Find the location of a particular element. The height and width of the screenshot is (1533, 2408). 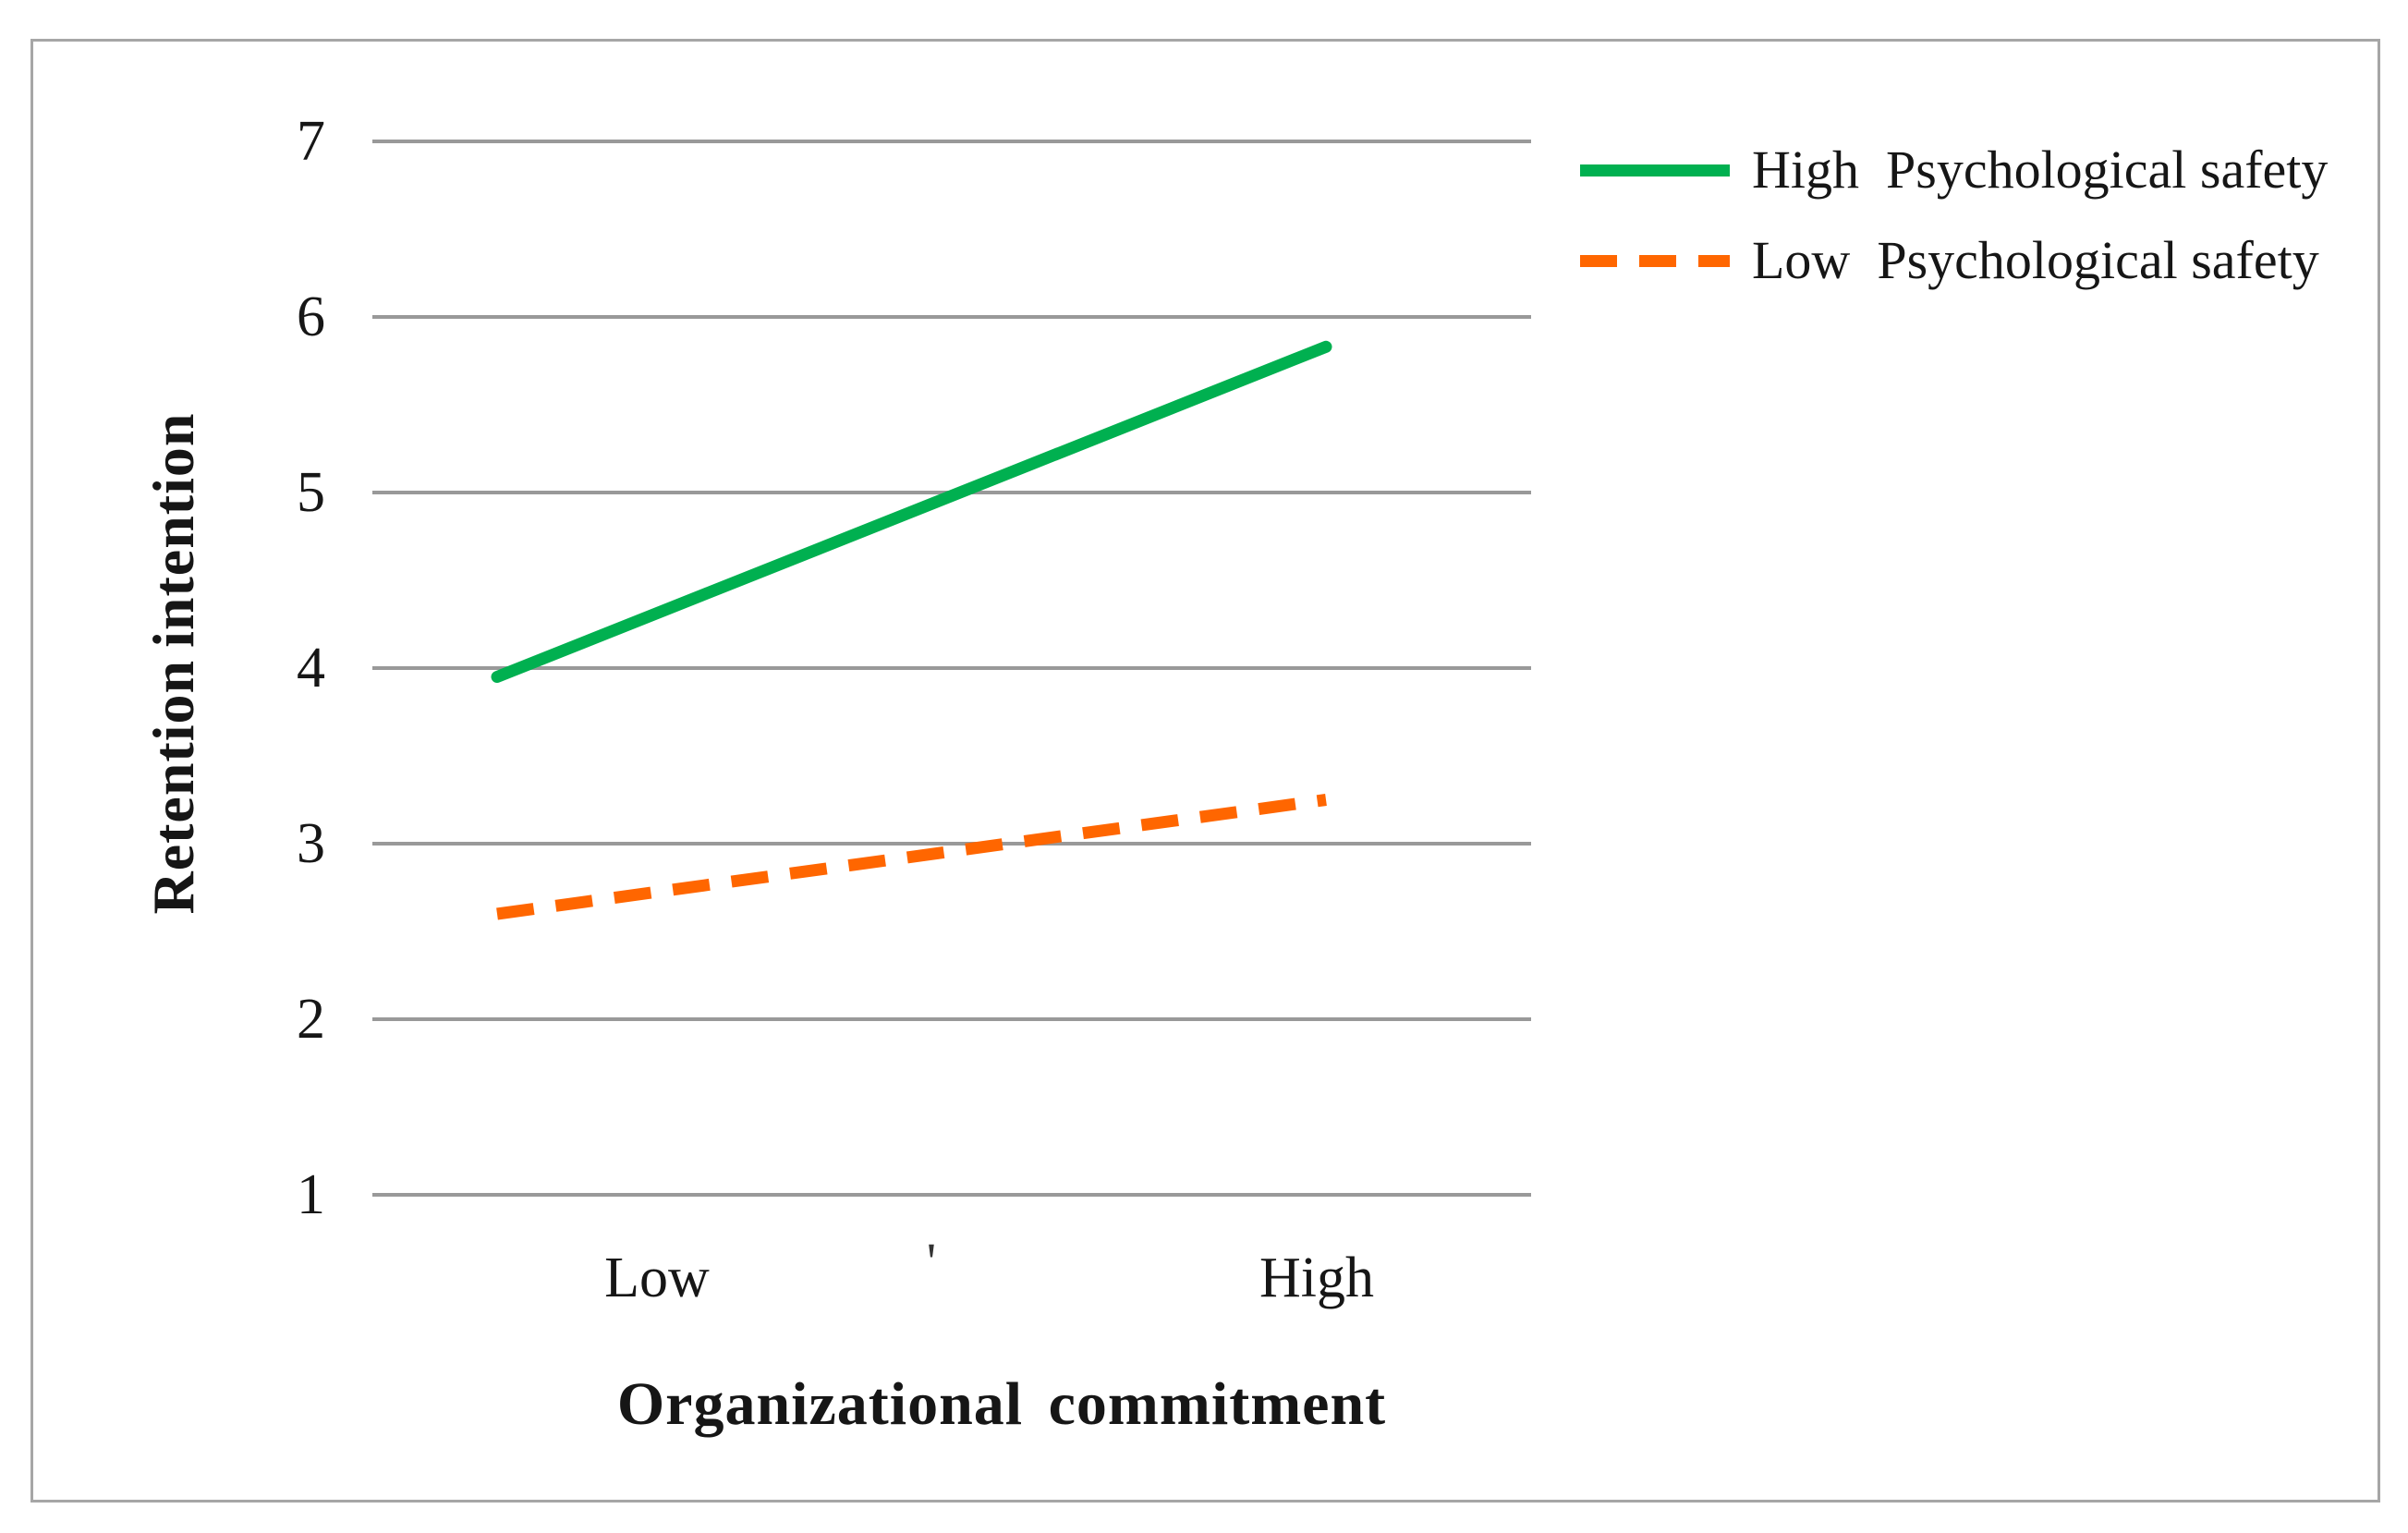

legend-line-dashed-orange-icon is located at coordinates (1655, 261).